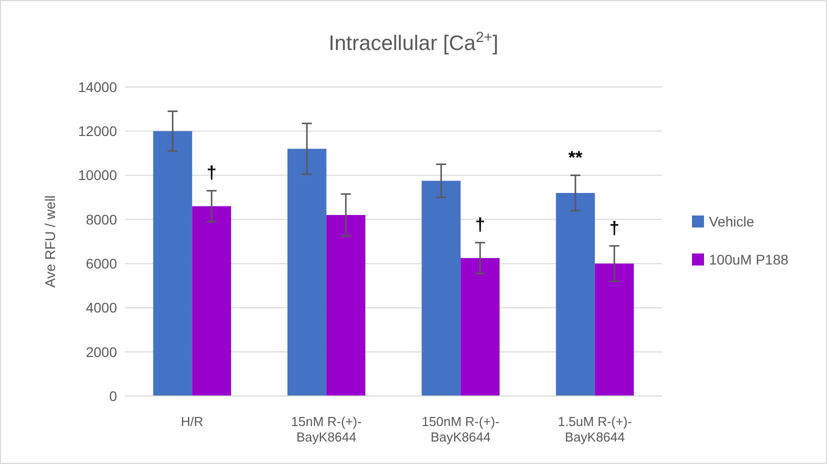 This screenshot has height=464, width=827. What do you see at coordinates (575, 157) in the screenshot?
I see `annotation: **` at bounding box center [575, 157].